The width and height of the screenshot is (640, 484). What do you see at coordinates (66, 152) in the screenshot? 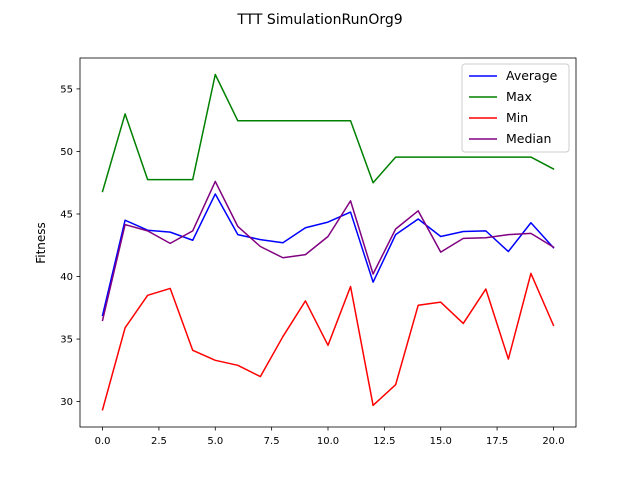
I see `y-tick-label: 50` at bounding box center [66, 152].